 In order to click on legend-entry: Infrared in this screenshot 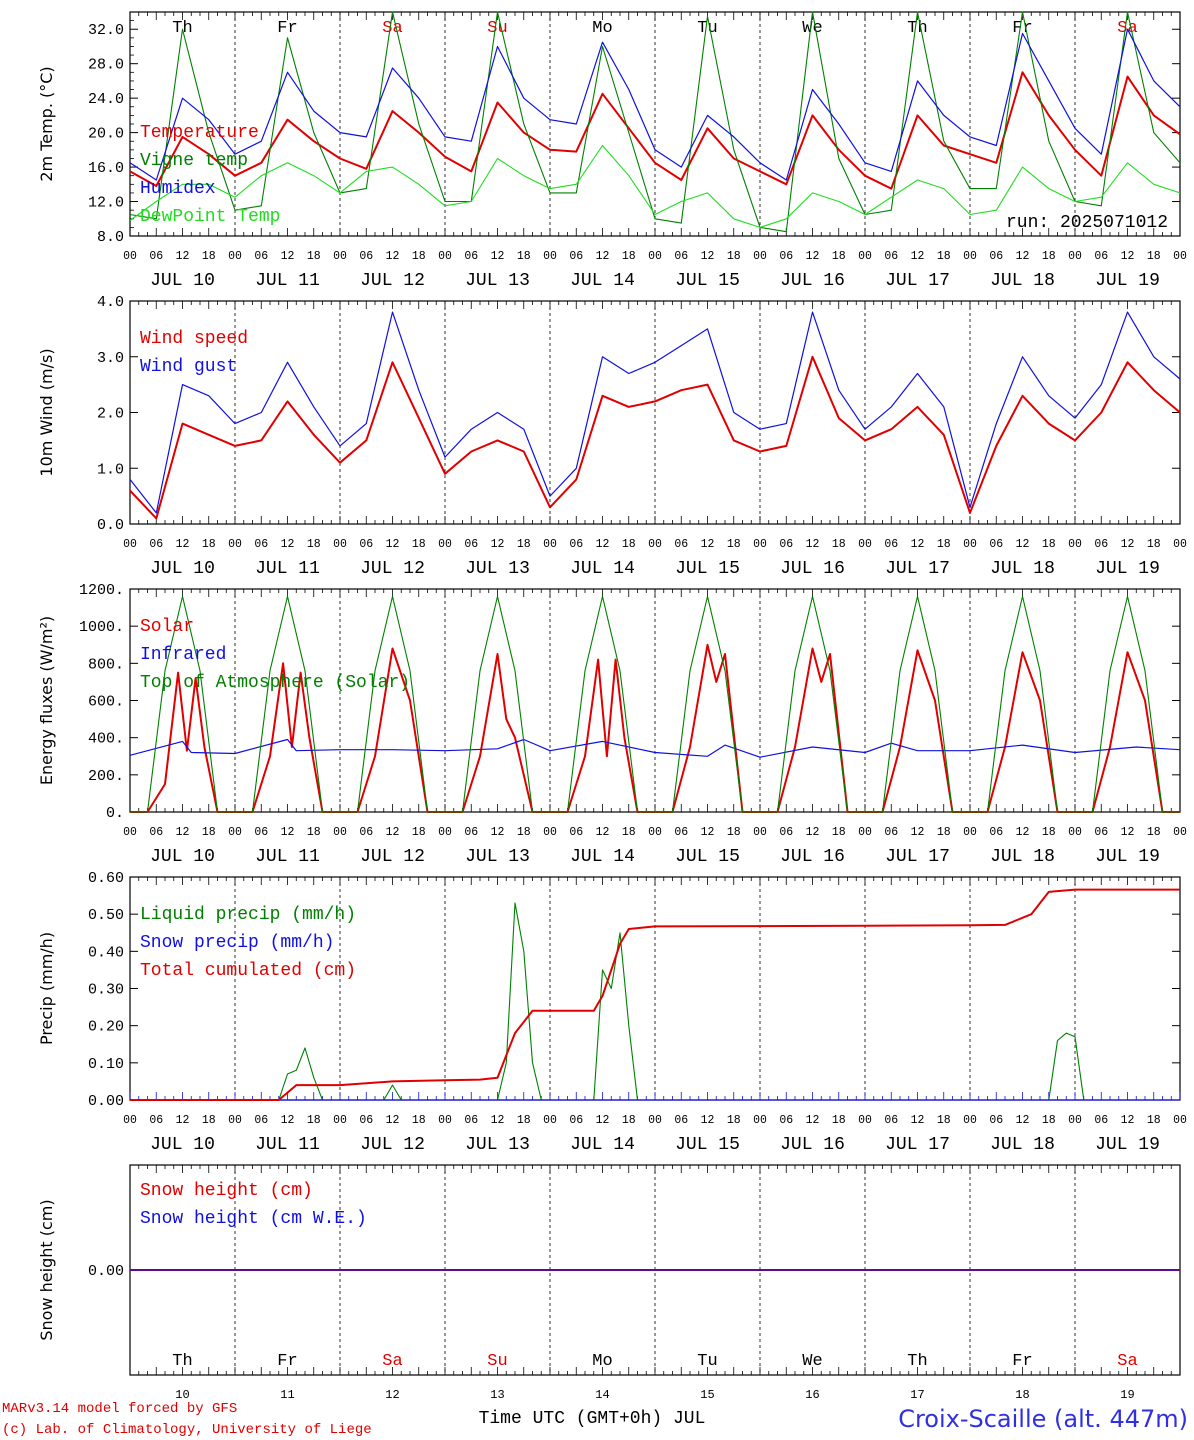, I will do `click(183, 655)`.